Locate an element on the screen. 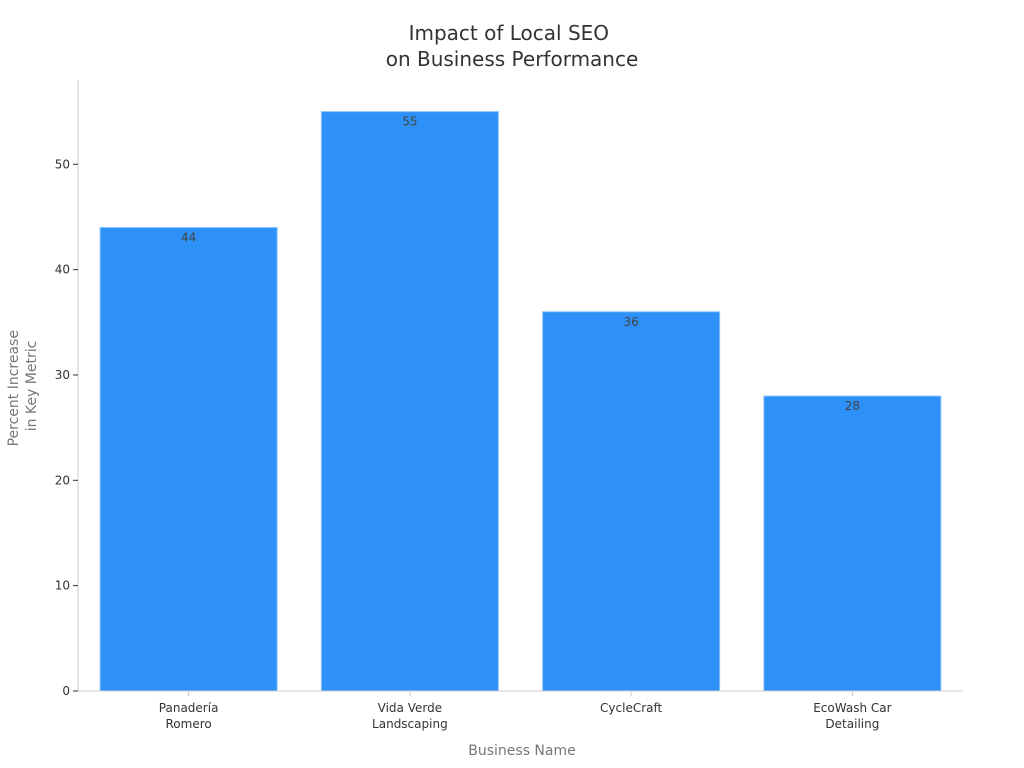 This screenshot has height=768, width=1024. chart-title-line-2: on Business Performance is located at coordinates (512, 59).